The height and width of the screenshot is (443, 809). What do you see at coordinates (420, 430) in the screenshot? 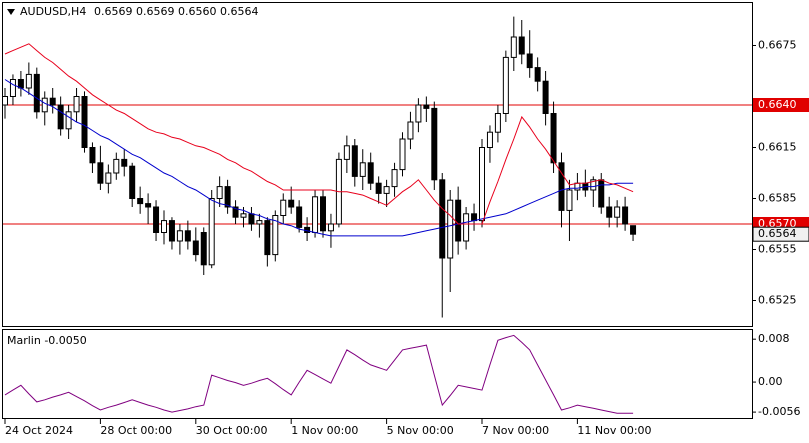
I see `x-tick-label: 5 Nov 00:00` at bounding box center [420, 430].